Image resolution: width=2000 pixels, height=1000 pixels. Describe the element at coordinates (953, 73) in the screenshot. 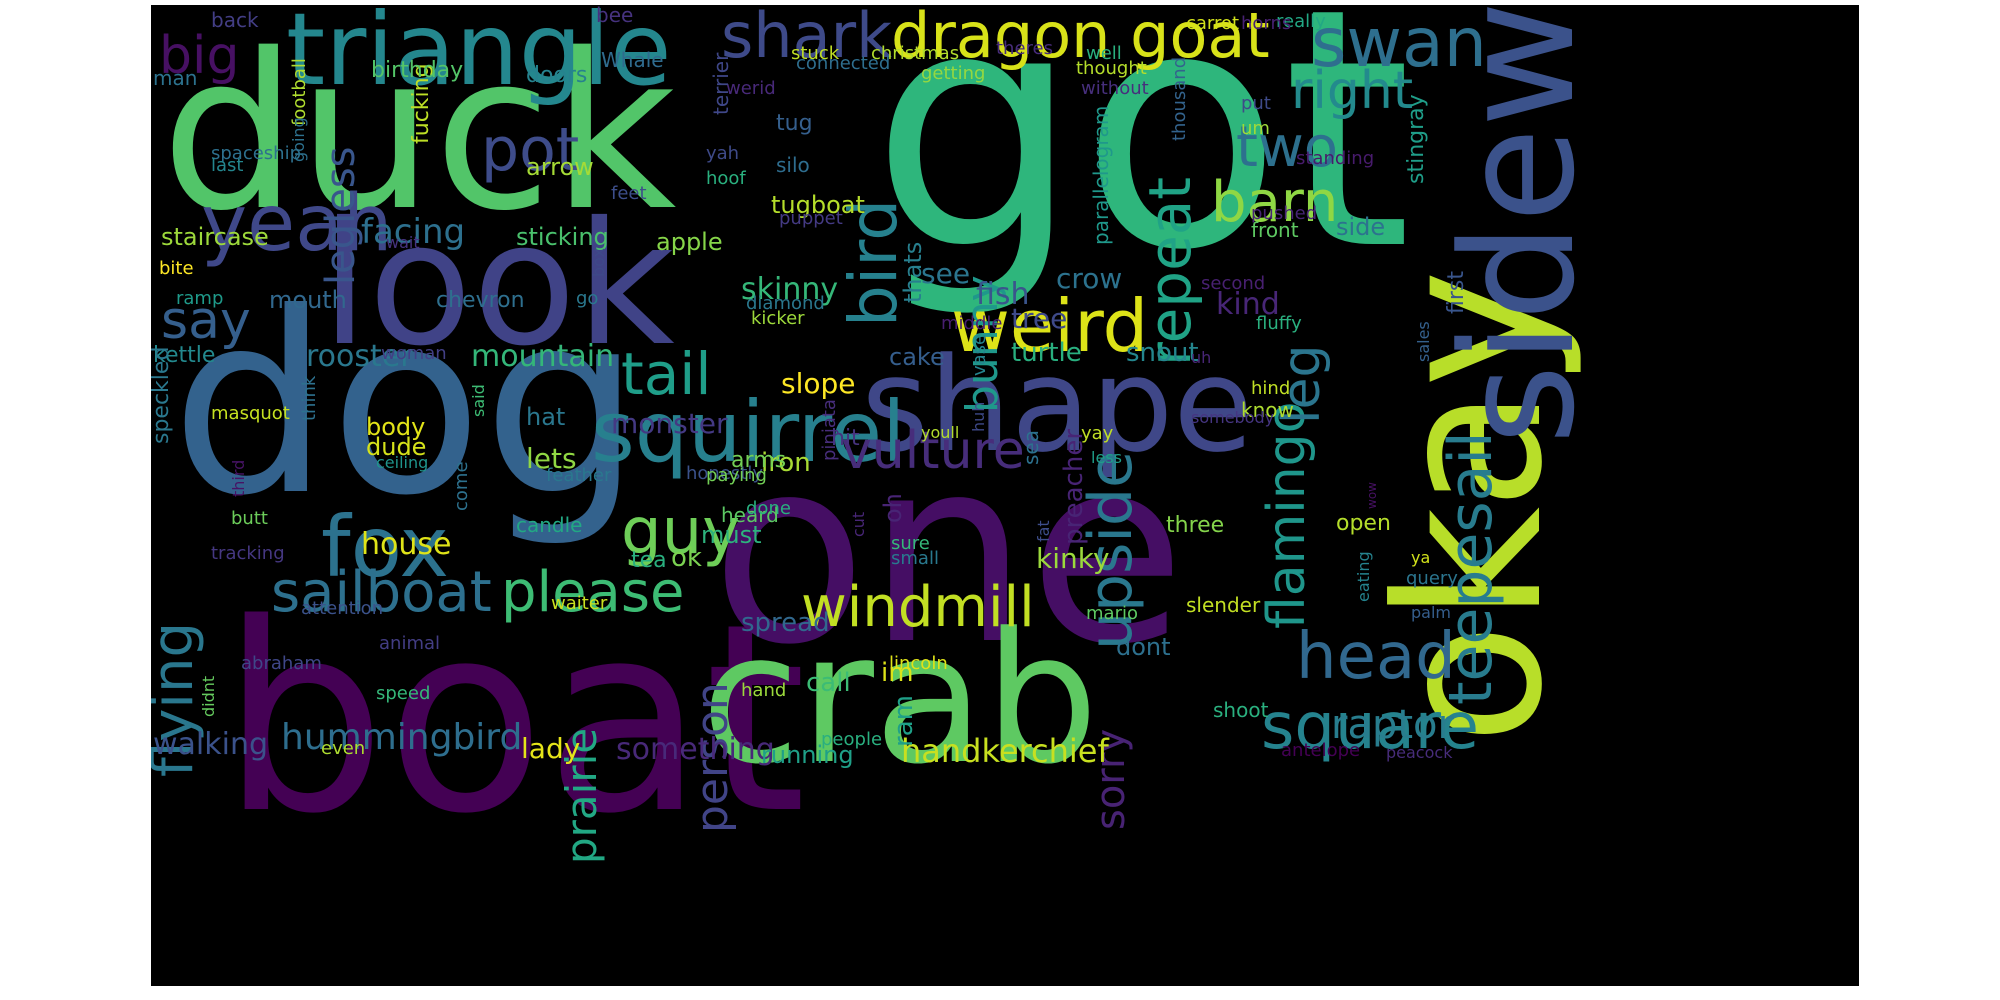

I see `word-getting: getting` at that location.